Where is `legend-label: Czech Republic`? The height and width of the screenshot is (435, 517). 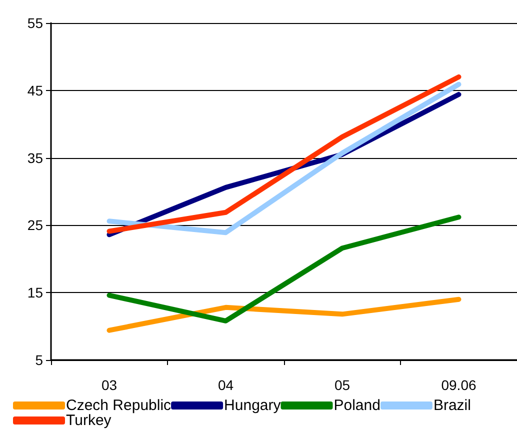
legend-label: Czech Republic is located at coordinates (119, 405).